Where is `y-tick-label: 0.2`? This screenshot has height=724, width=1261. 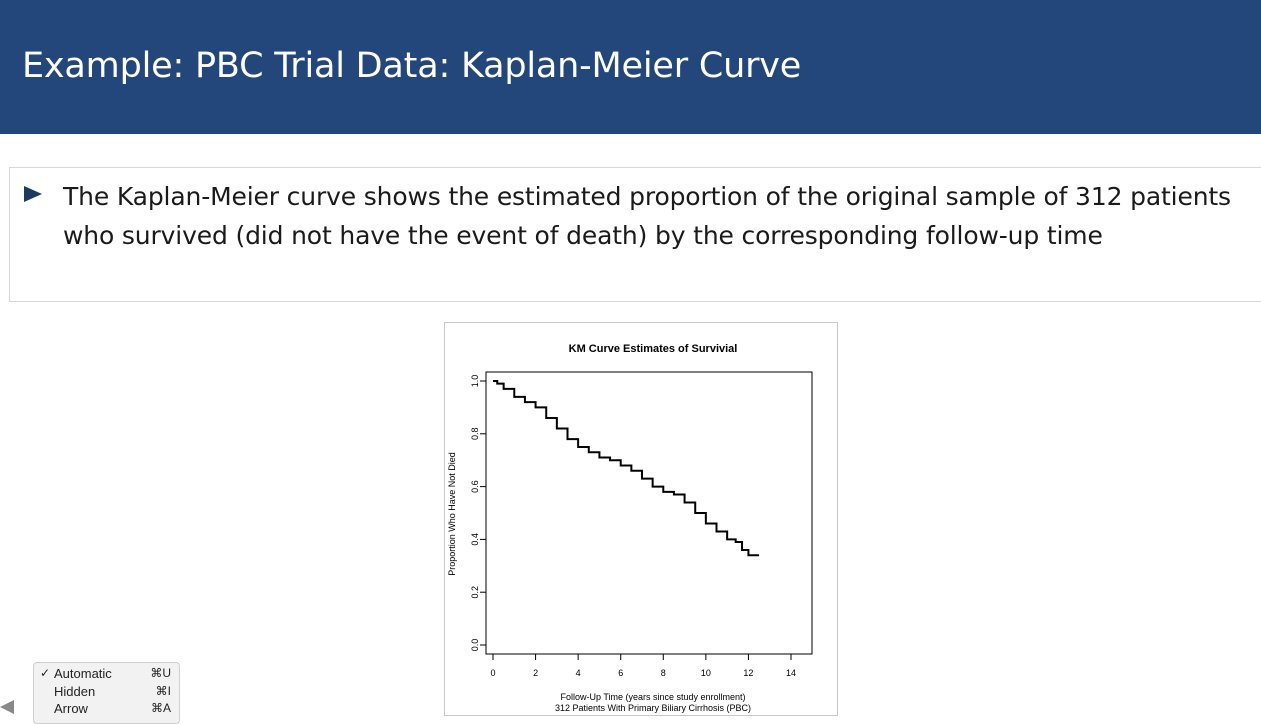
y-tick-label: 0.2 is located at coordinates (475, 592).